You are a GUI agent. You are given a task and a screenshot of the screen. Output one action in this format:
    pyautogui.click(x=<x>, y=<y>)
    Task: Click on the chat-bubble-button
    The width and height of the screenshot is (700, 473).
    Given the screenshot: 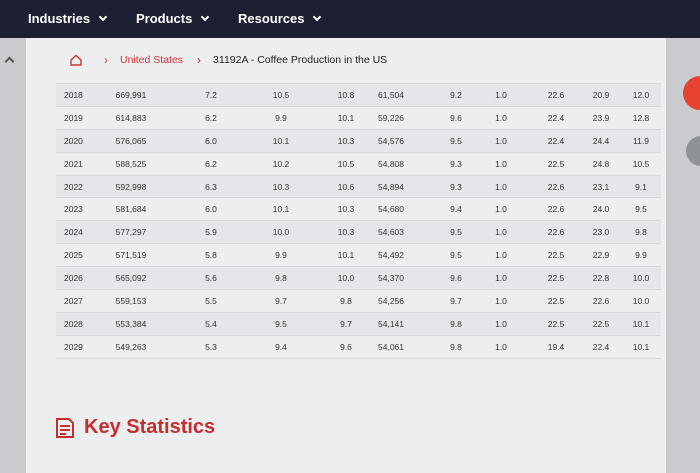 What is the action you would take?
    pyautogui.click(x=691, y=93)
    